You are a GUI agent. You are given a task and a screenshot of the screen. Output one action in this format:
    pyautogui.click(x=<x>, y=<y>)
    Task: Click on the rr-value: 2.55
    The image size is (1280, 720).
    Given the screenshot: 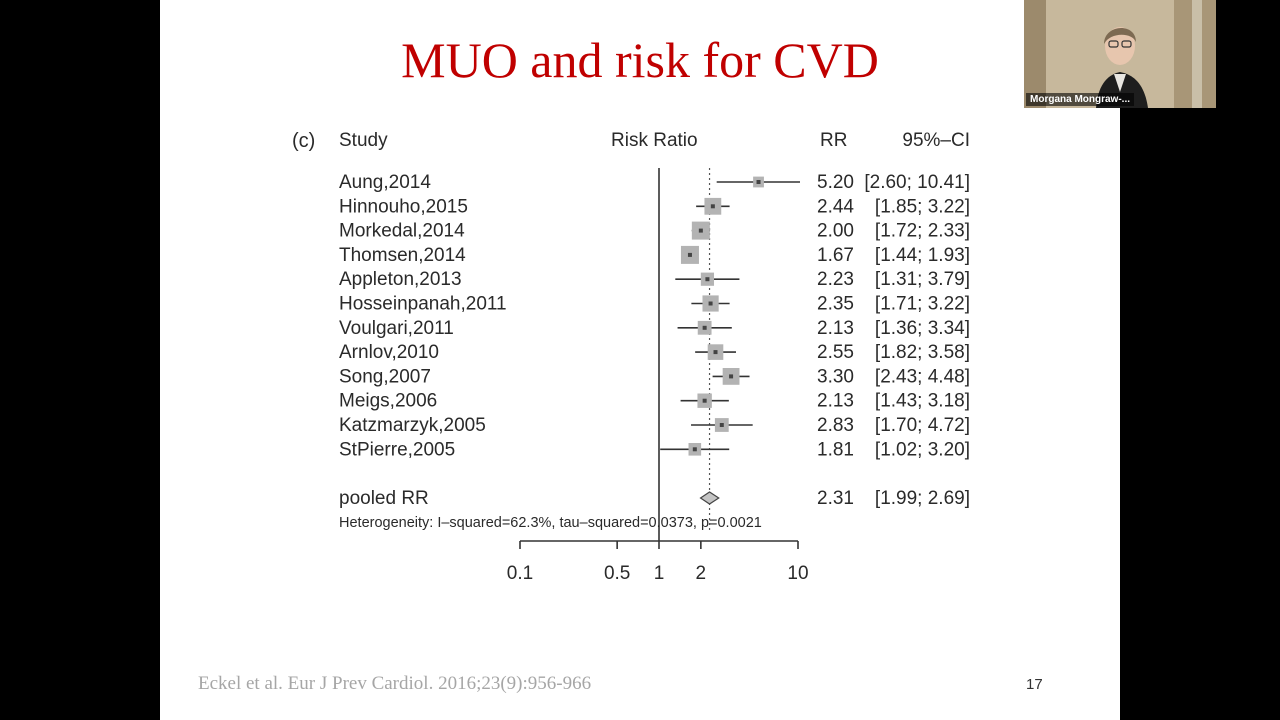 What is the action you would take?
    pyautogui.click(x=835, y=352)
    